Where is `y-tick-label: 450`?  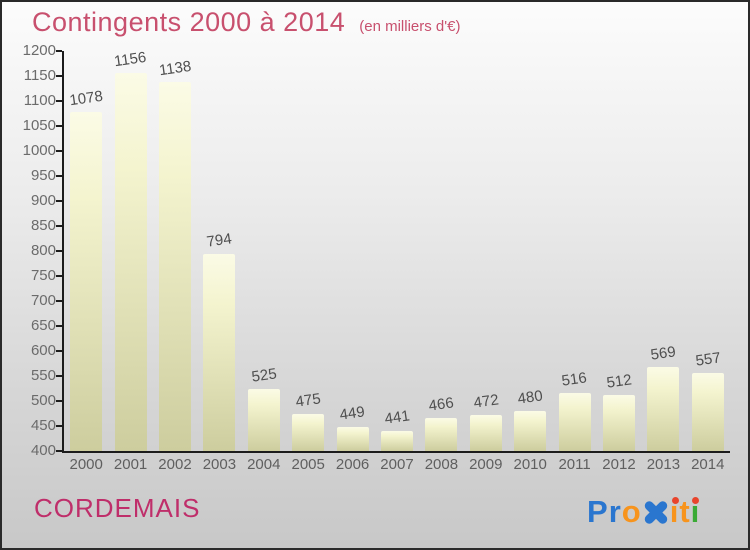 y-tick-label: 450 is located at coordinates (43, 425).